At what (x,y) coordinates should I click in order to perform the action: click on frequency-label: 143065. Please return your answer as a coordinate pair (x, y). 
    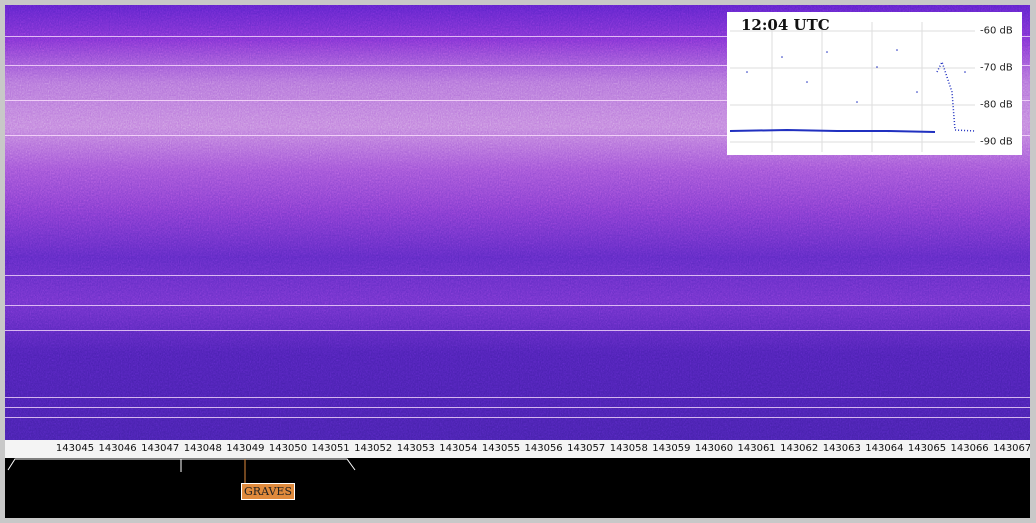
    Looking at the image, I should click on (927, 448).